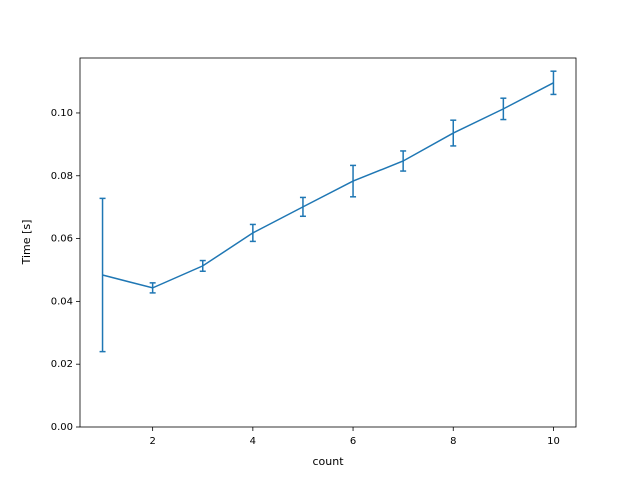  I want to click on x-tick-label: 4, so click(253, 441).